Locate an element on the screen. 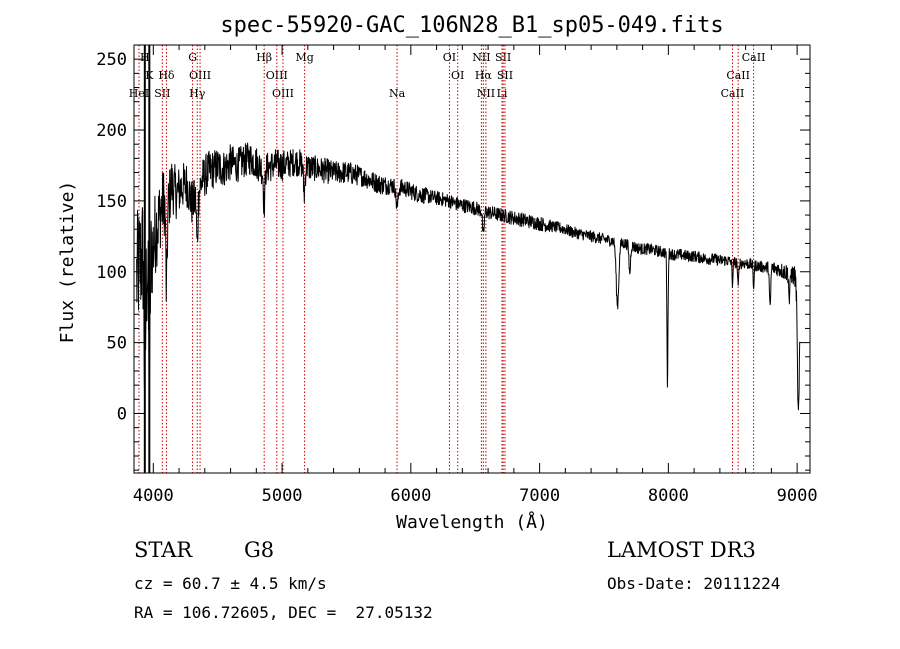 This screenshot has height=649, width=900. x-tick-label: 4000 is located at coordinates (153, 496).